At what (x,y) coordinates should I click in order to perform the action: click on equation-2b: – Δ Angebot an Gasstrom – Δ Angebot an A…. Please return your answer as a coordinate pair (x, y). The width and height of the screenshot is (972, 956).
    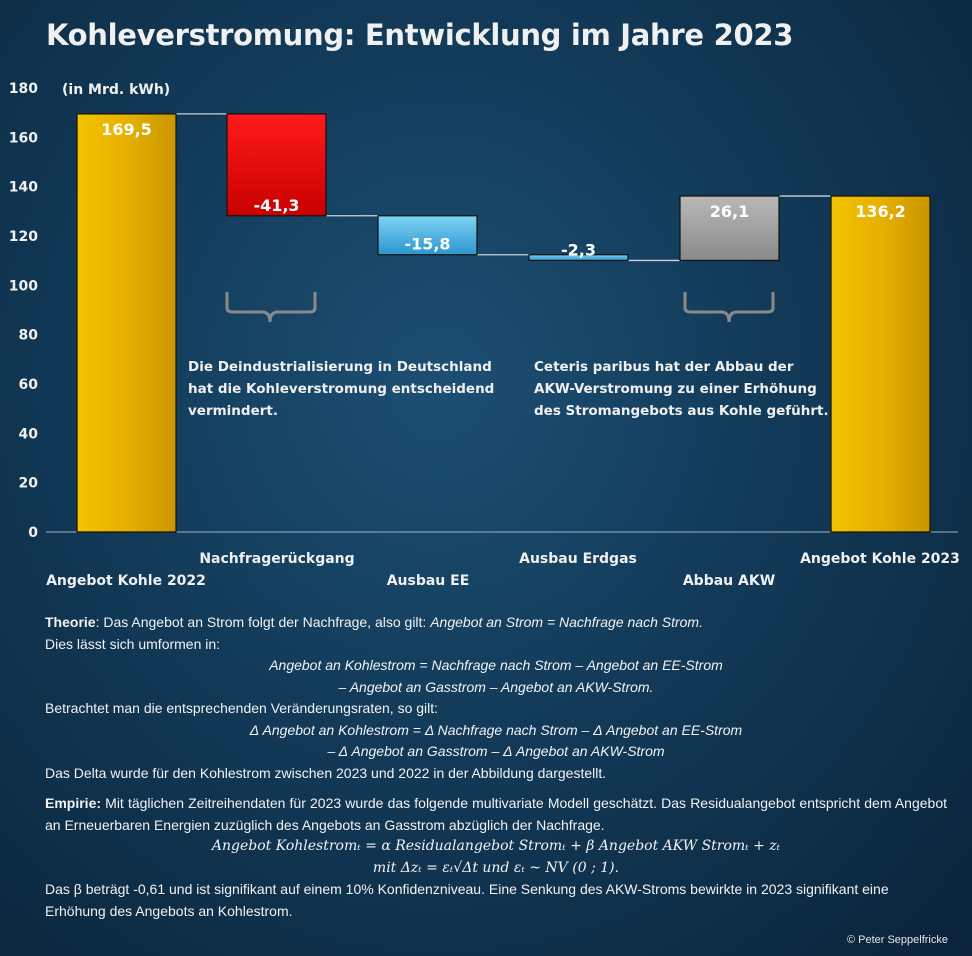
    Looking at the image, I should click on (496, 751).